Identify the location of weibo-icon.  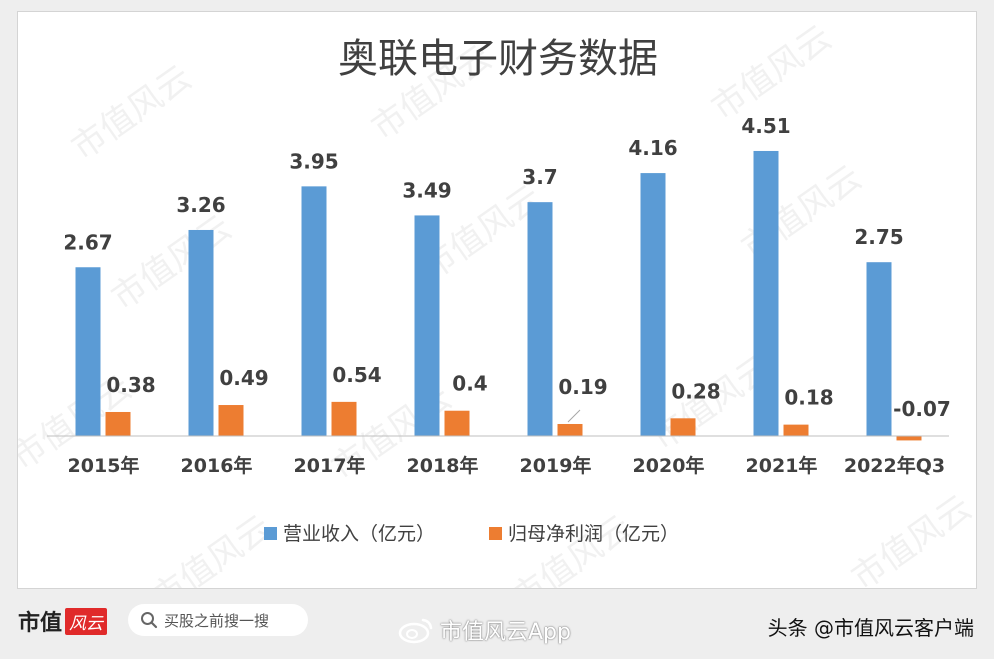
(415, 631).